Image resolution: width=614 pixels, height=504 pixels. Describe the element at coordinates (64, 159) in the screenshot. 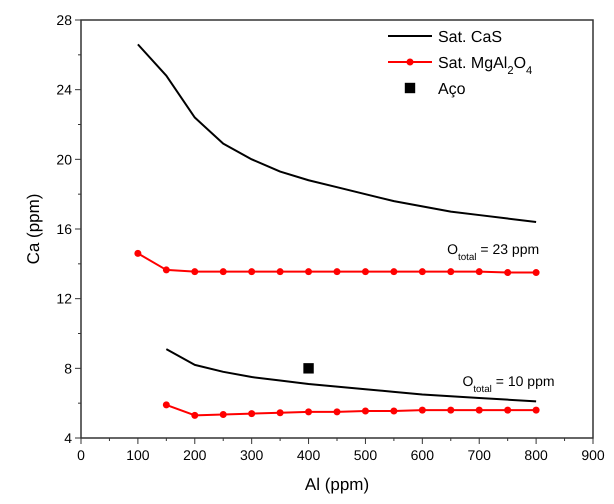

I see `y-tick-label: 20` at that location.